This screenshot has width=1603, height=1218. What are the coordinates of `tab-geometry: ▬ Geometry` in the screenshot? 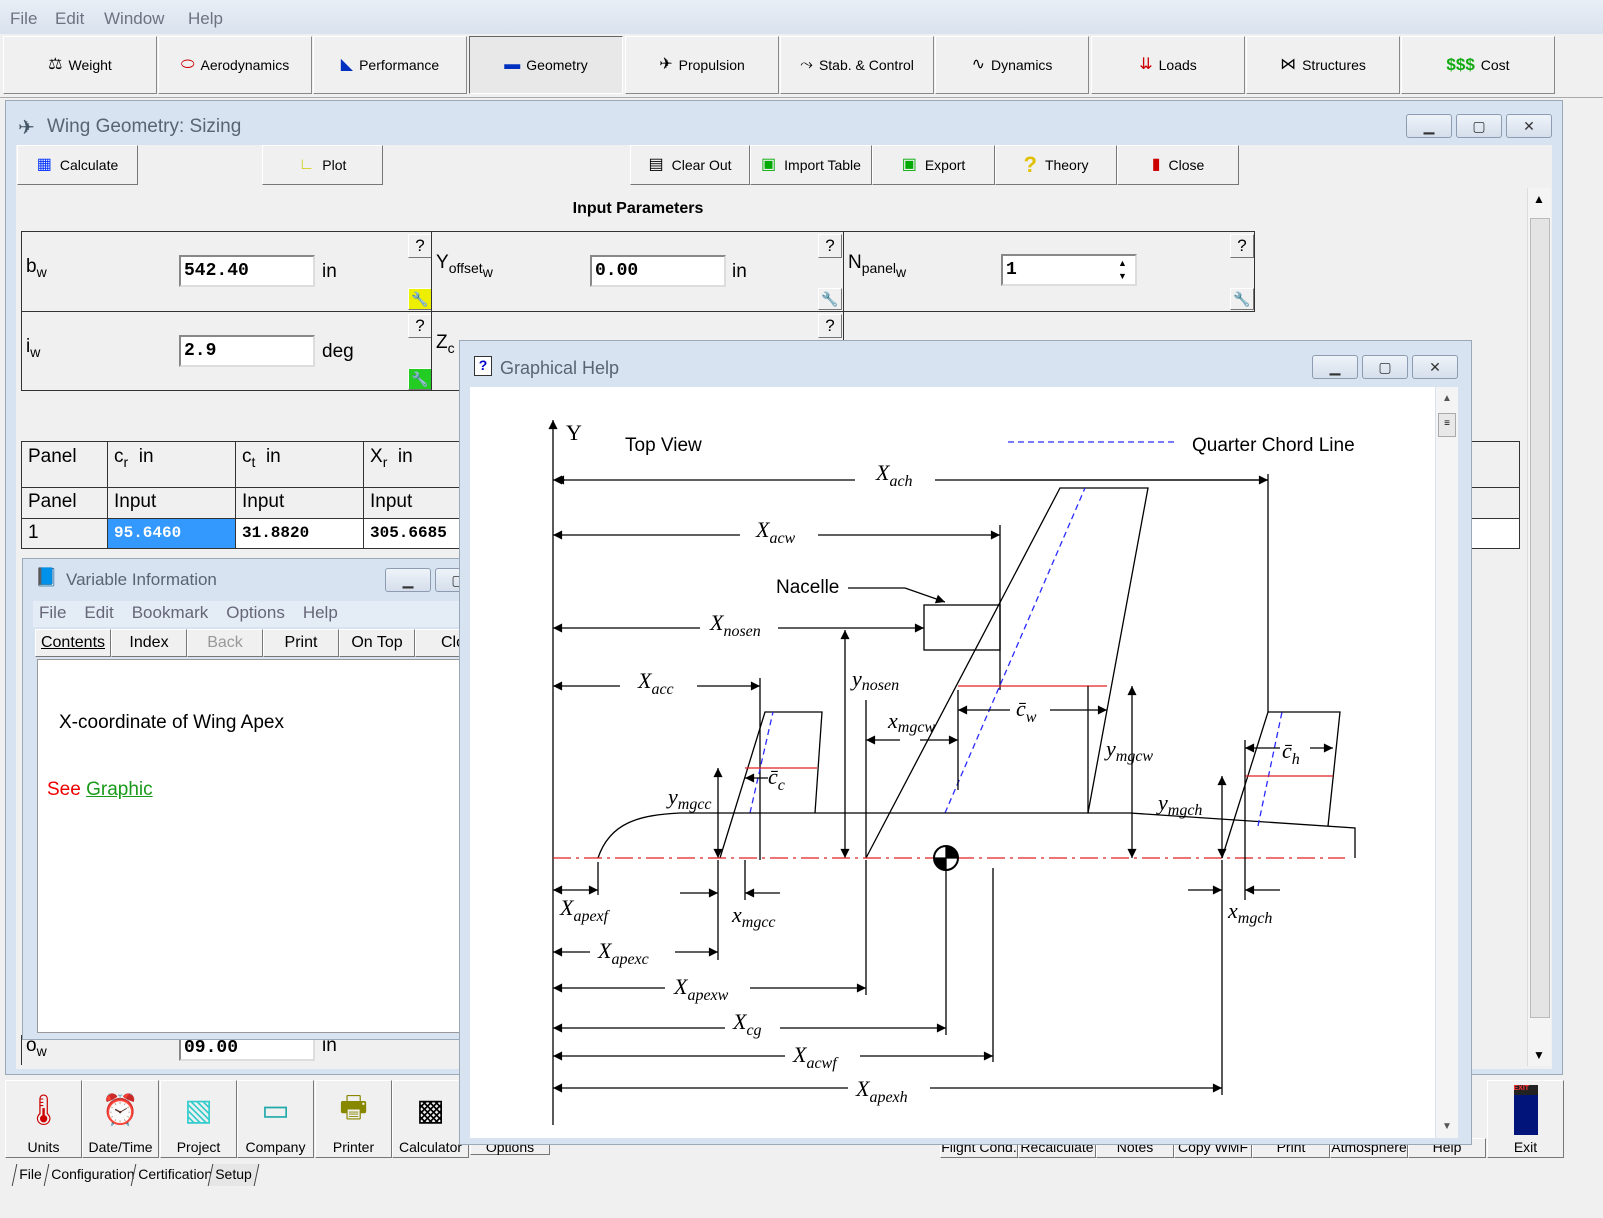 It's located at (546, 65).